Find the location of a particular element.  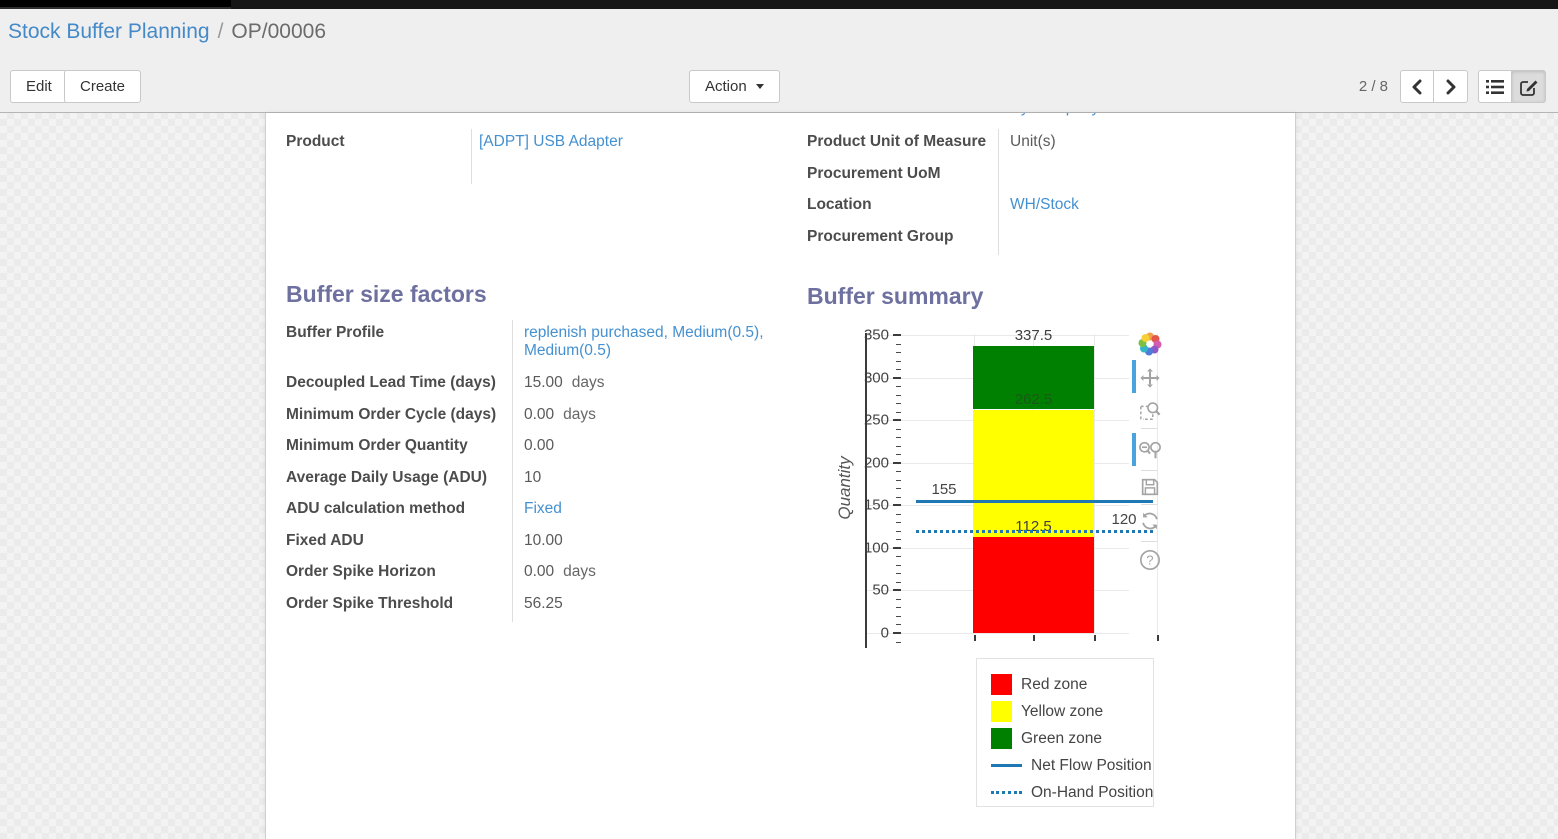

y-tick-label: 250 is located at coordinates (876, 420).